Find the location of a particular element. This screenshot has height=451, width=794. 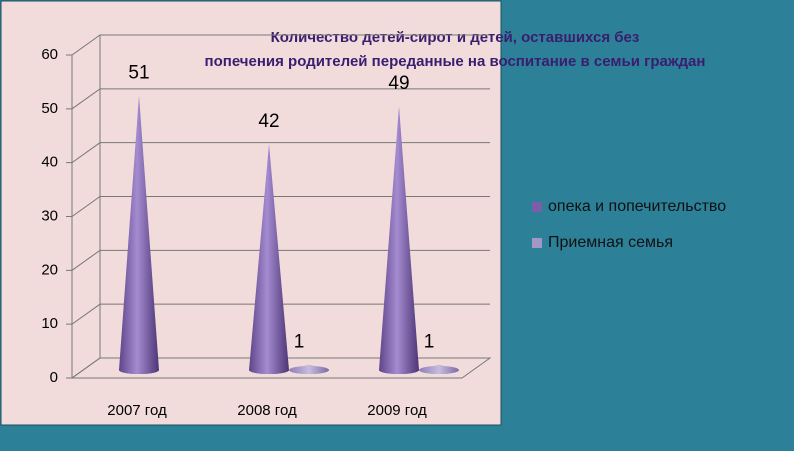

legend-label: опека и попечительство is located at coordinates (637, 206).